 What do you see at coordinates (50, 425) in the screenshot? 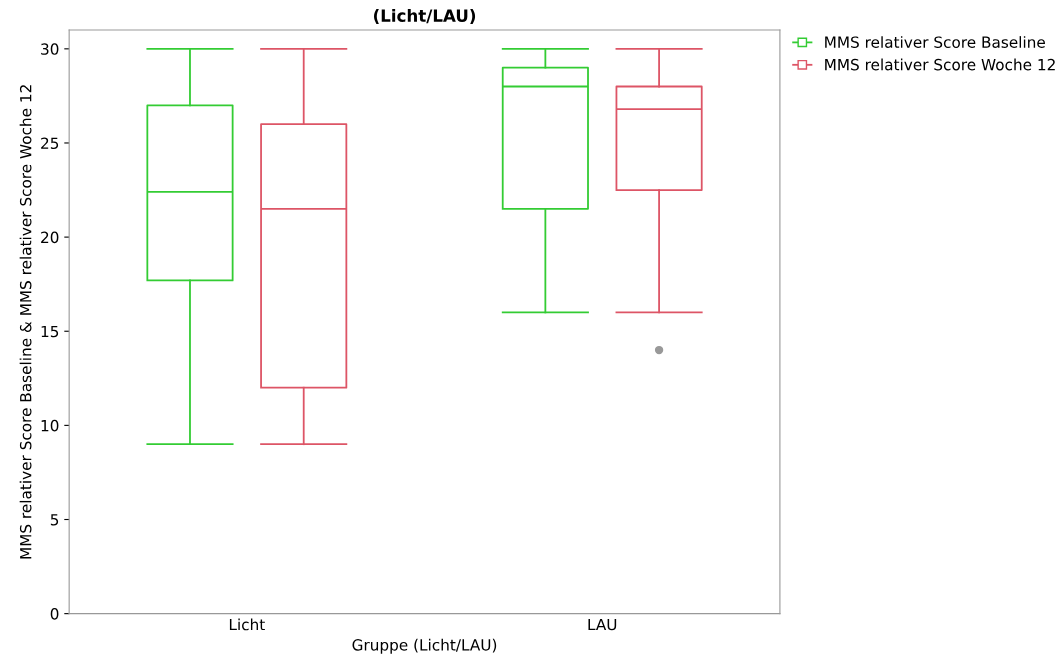
I see `y-tick-label: 10` at bounding box center [50, 425].